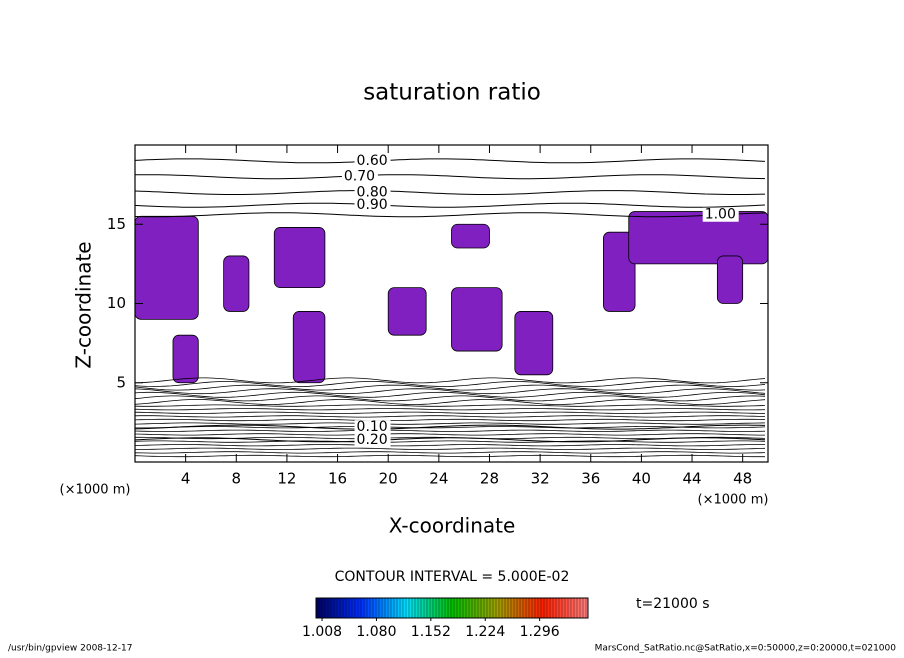  What do you see at coordinates (452, 577) in the screenshot?
I see `contour-interval: CONTOUR INTERVAL = 5.000E-02` at bounding box center [452, 577].